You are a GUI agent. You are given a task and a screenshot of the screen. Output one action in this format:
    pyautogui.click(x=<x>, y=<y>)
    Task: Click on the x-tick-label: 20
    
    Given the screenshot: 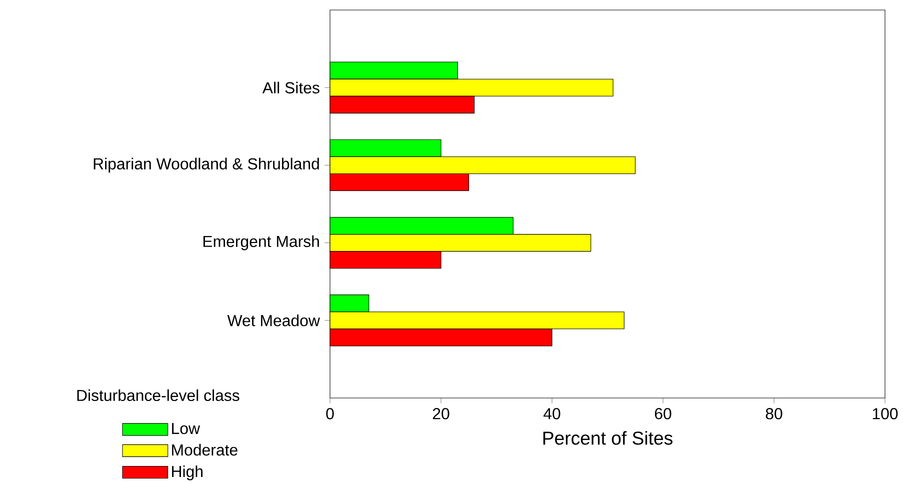 What is the action you would take?
    pyautogui.click(x=441, y=414)
    